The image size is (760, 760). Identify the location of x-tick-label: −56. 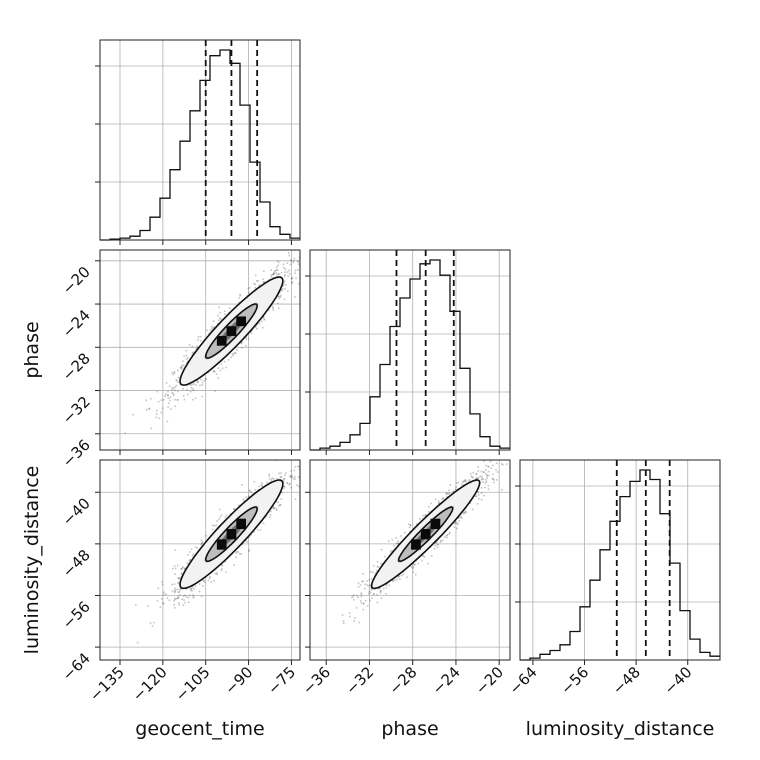
(574, 680).